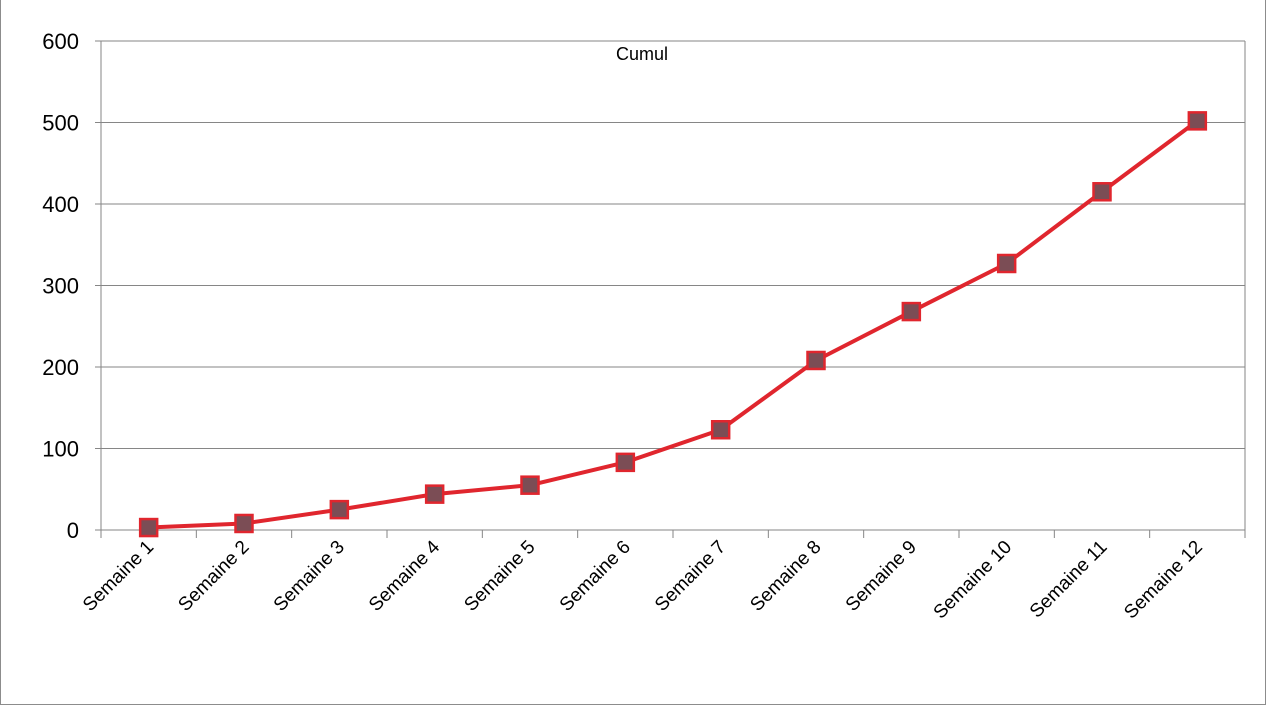 Image resolution: width=1267 pixels, height=706 pixels. Describe the element at coordinates (595, 576) in the screenshot. I see `x-tick-label: Semaine 6` at that location.